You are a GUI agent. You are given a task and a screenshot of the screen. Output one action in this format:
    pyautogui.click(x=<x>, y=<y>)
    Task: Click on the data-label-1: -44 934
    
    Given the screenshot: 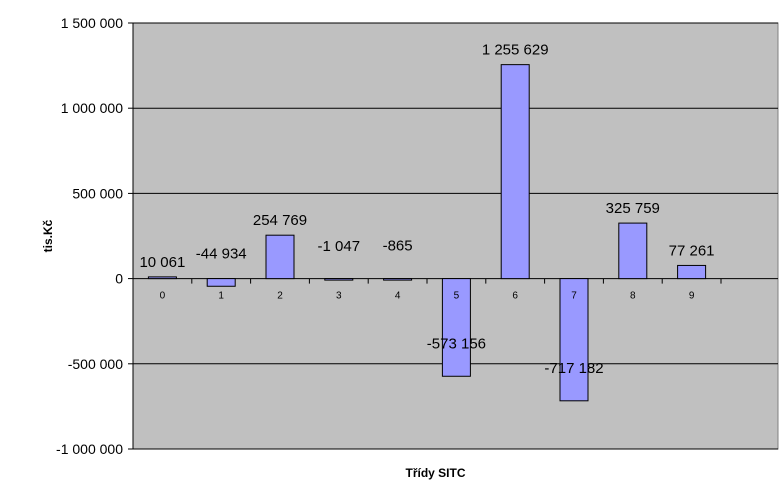 What is the action you would take?
    pyautogui.click(x=221, y=253)
    